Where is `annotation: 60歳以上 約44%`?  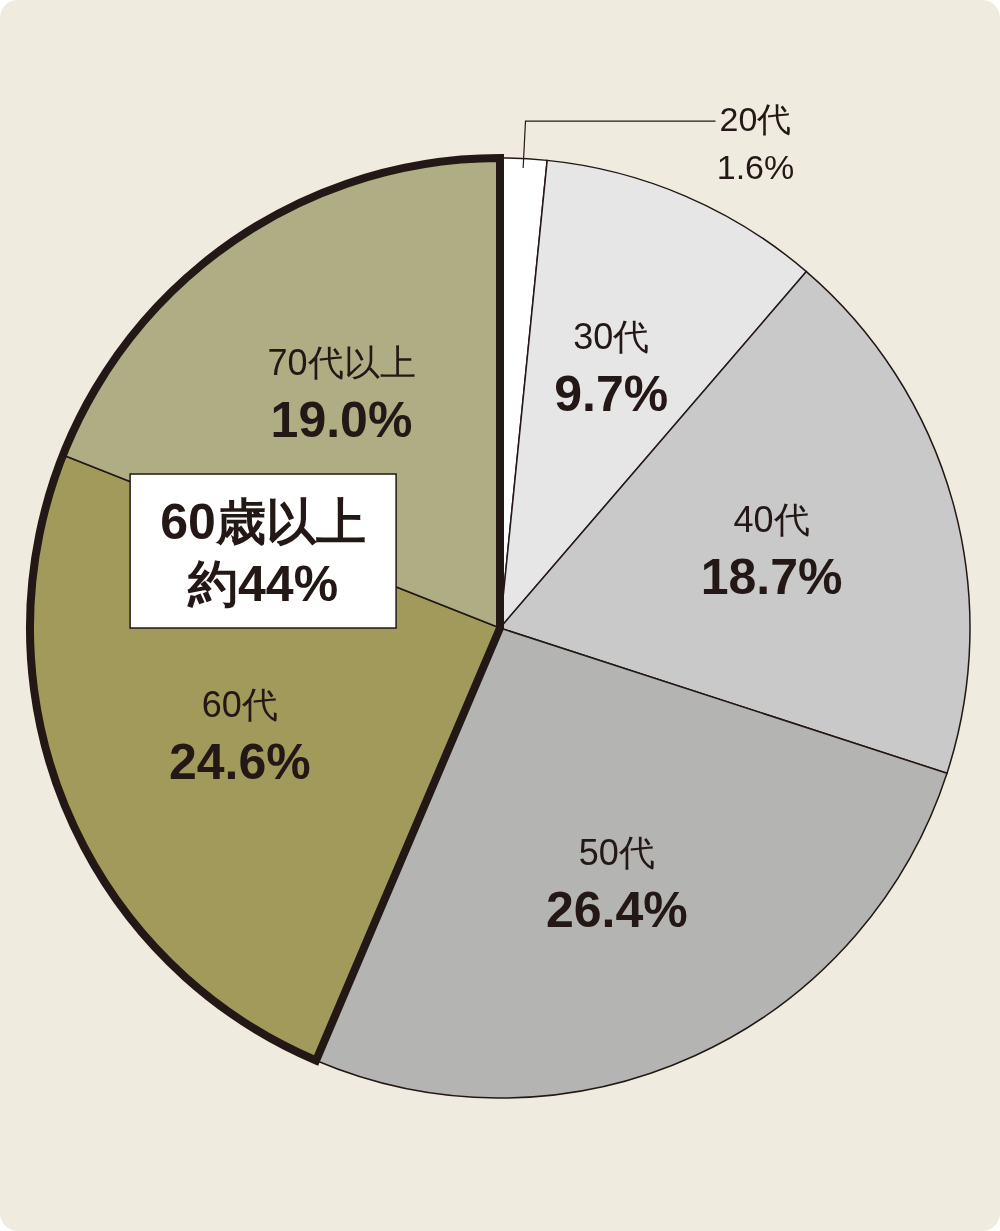 annotation: 60歳以上 約44% is located at coordinates (263, 551).